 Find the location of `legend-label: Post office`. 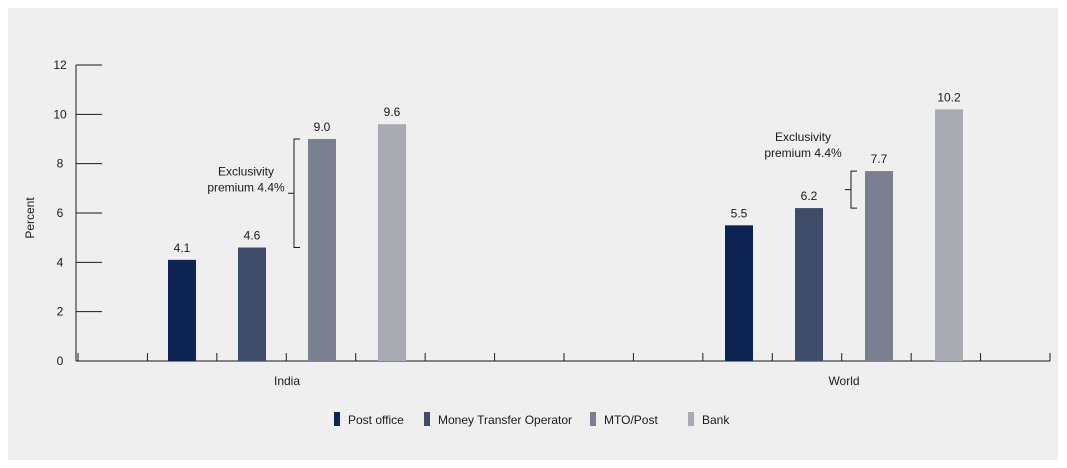

legend-label: Post office is located at coordinates (376, 420).